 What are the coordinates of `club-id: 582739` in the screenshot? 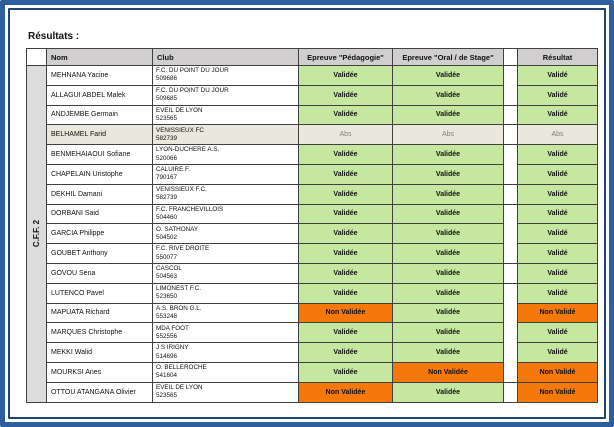 It's located at (167, 198).